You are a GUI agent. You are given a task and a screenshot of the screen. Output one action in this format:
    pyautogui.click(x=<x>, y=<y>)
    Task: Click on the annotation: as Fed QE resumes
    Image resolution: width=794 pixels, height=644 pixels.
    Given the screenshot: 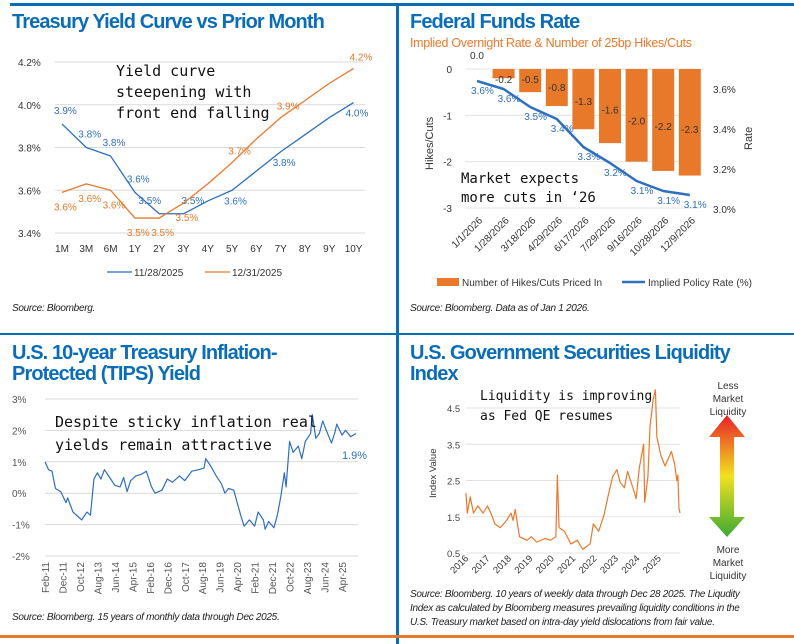 What is the action you would take?
    pyautogui.click(x=546, y=416)
    